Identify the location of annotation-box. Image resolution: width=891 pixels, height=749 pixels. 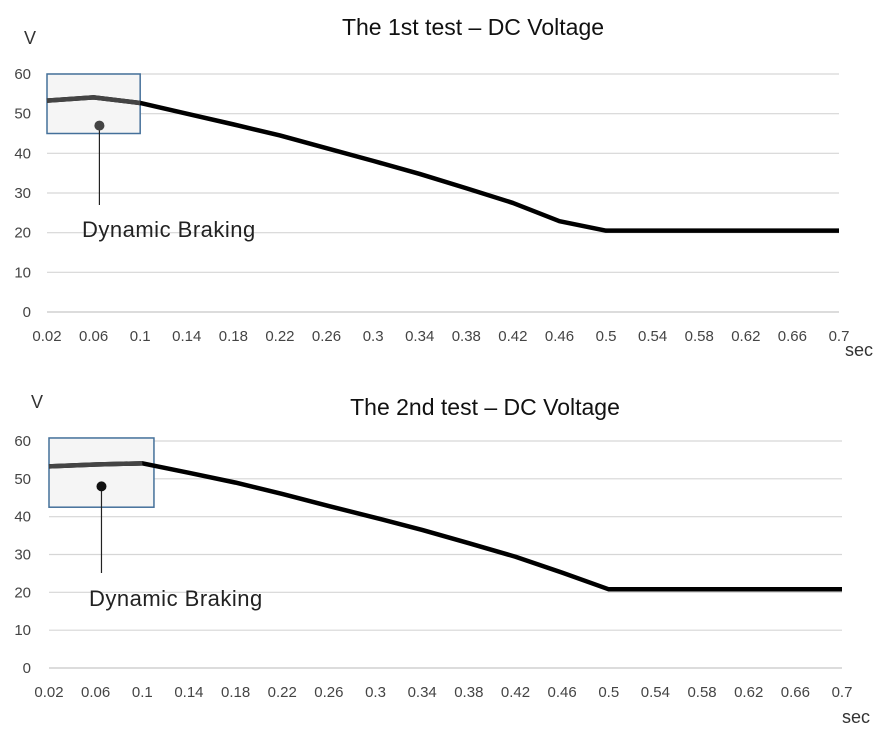
(93, 104).